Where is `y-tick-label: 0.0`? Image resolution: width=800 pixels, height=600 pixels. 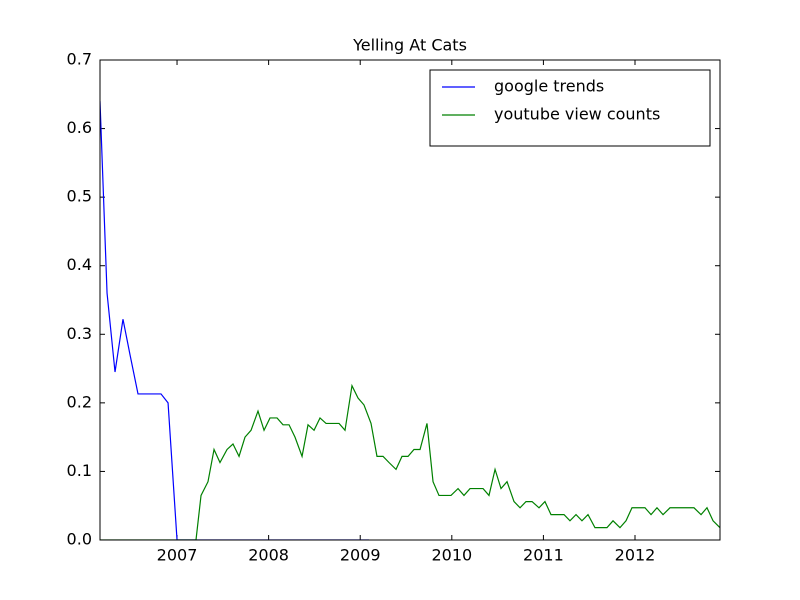 y-tick-label: 0.0 is located at coordinates (79, 539).